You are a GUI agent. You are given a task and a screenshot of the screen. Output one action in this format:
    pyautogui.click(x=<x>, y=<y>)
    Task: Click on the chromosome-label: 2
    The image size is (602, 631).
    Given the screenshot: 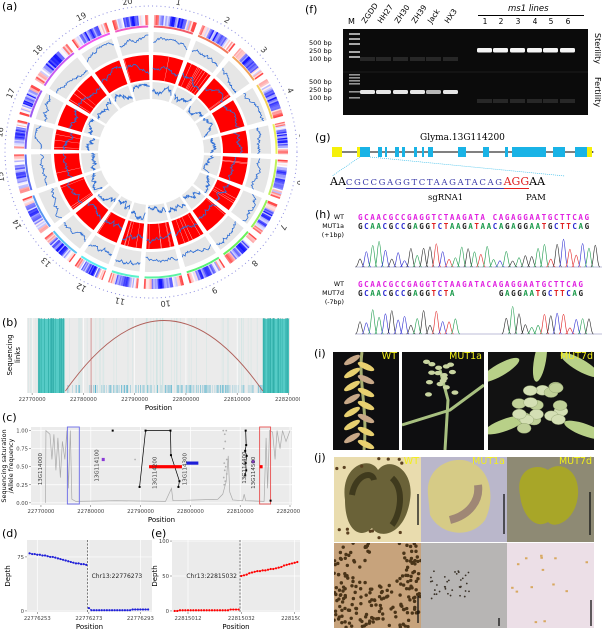 What is the action you would take?
    pyautogui.click(x=227, y=20)
    